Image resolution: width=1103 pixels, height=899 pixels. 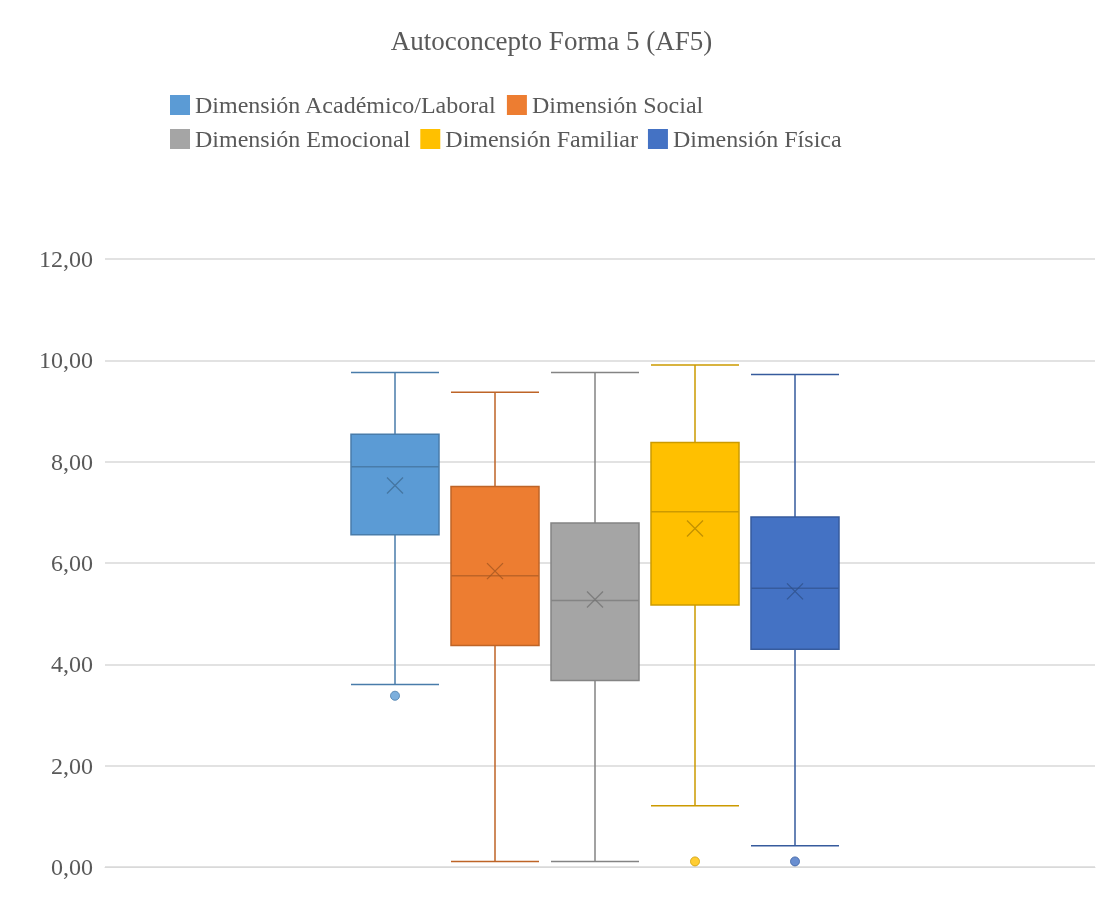 What do you see at coordinates (72, 563) in the screenshot?
I see `y-tick-label: 6,00` at bounding box center [72, 563].